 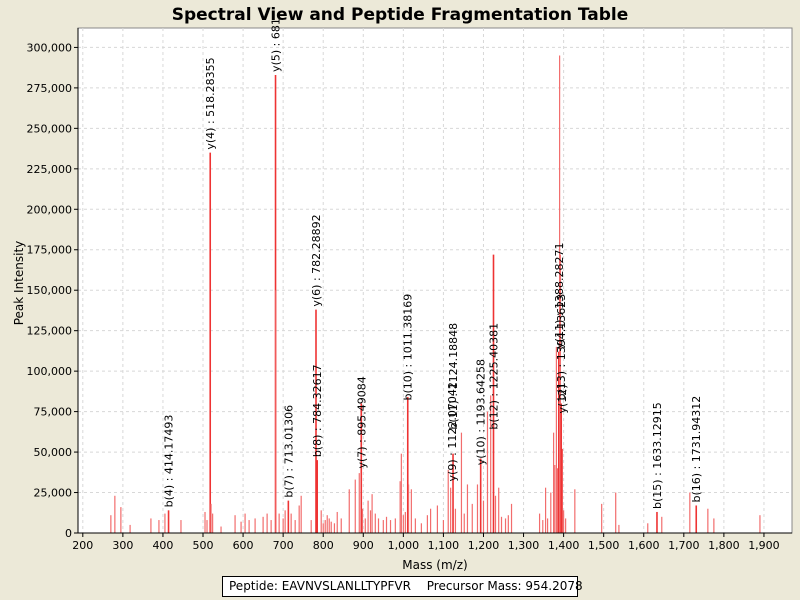 I want to click on fragment-label: b(11) : 1124.18848, so click(x=453, y=376).